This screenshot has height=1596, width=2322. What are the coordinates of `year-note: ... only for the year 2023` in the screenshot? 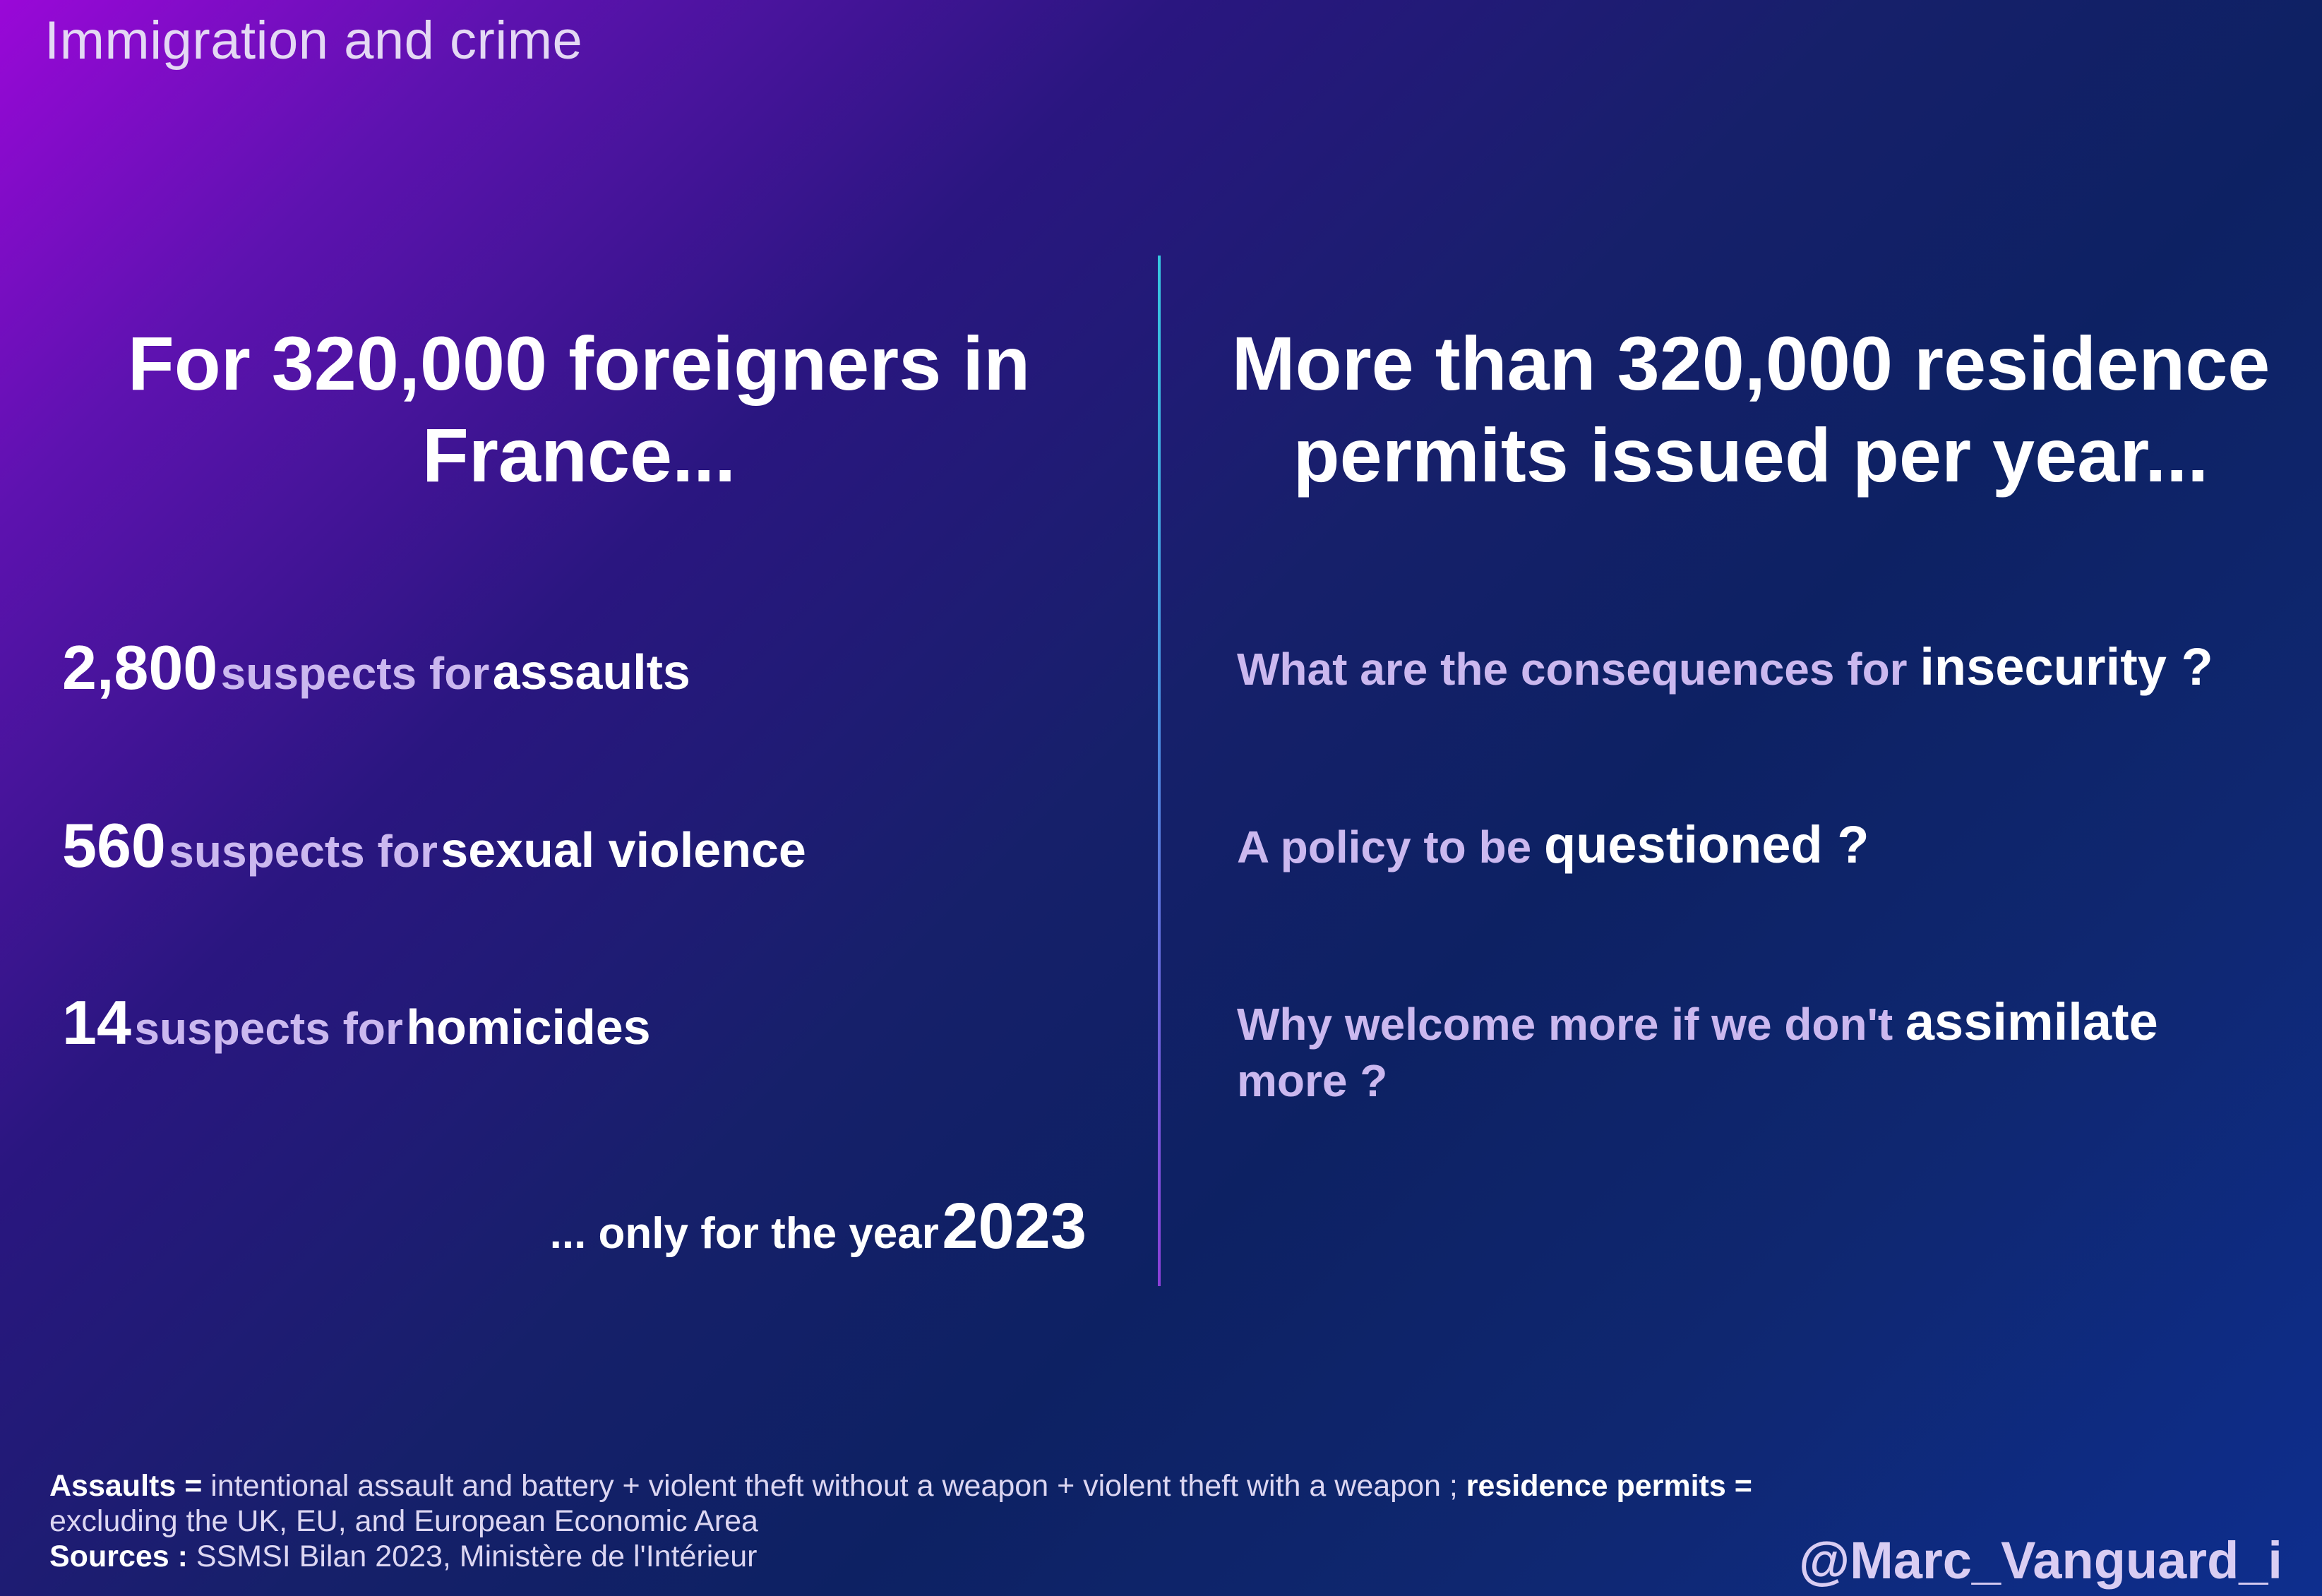 It's located at (818, 1227).